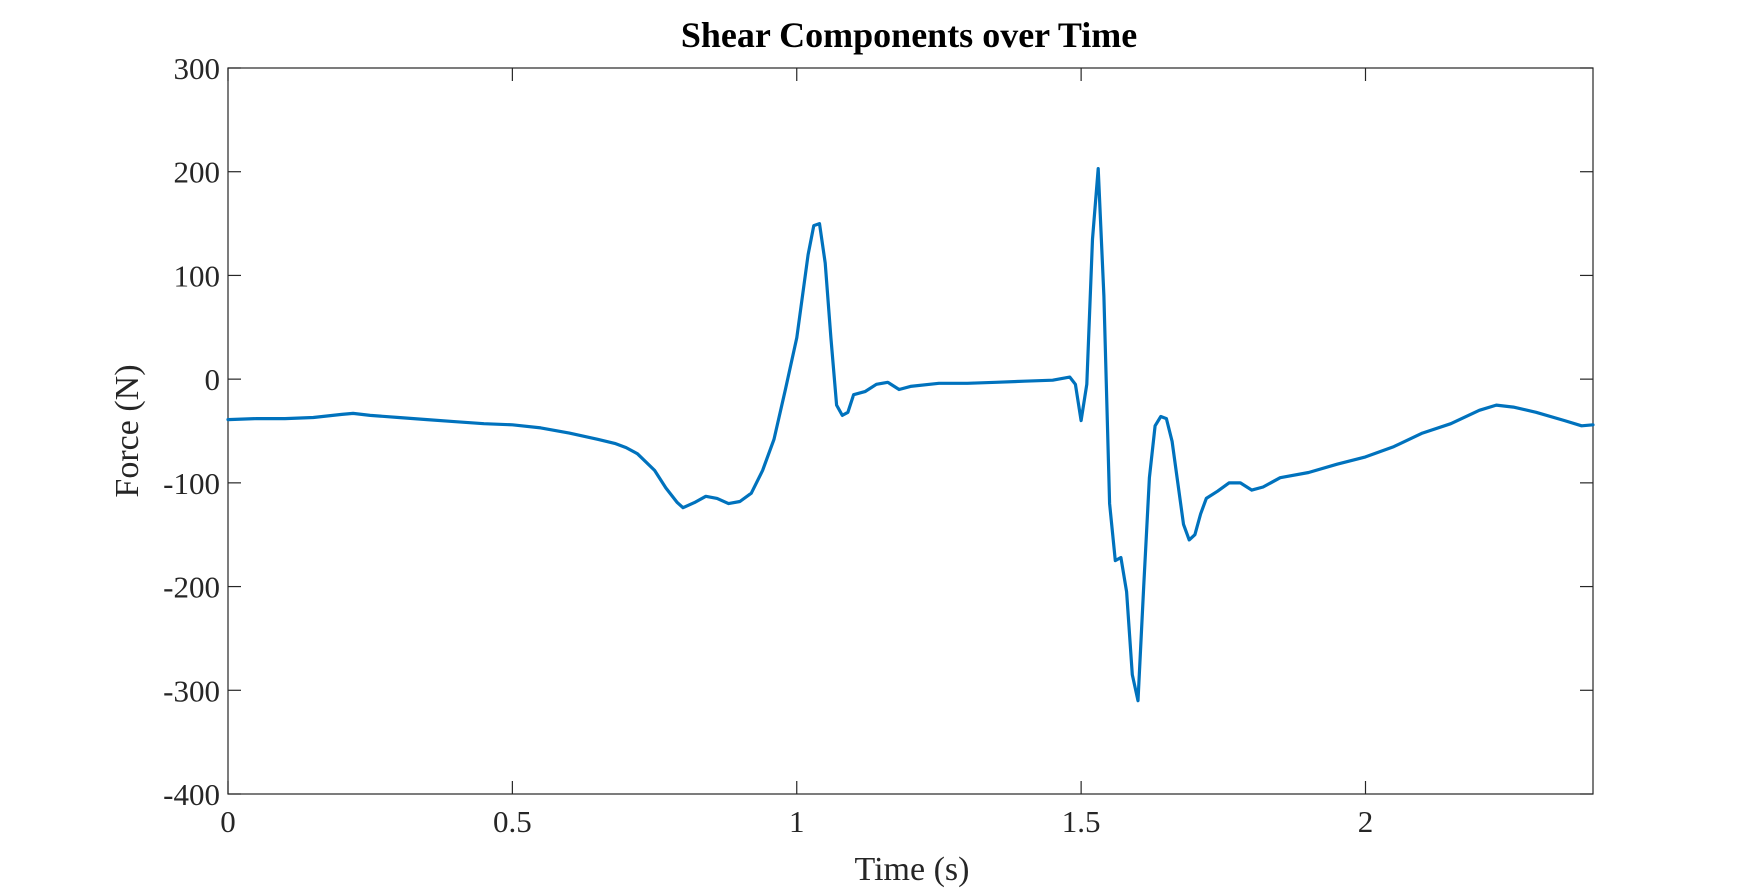 This screenshot has height=892, width=1750. What do you see at coordinates (191, 794) in the screenshot?
I see `y-tick-label: -400` at bounding box center [191, 794].